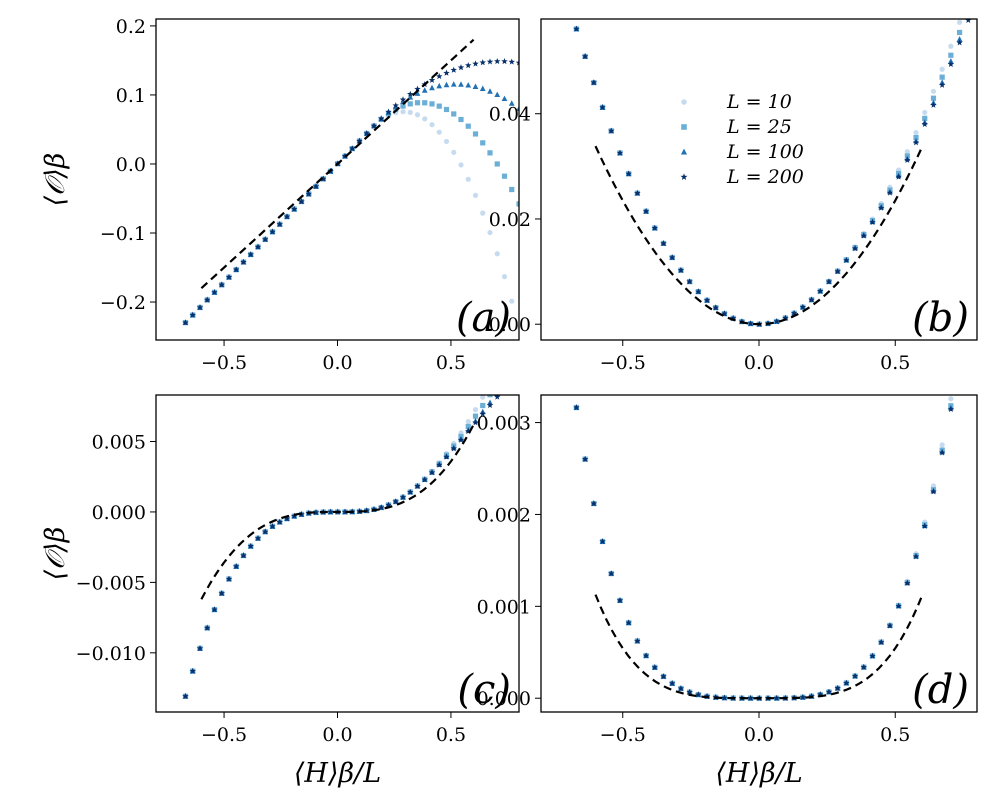 The image size is (997, 810). Describe the element at coordinates (765, 177) in the screenshot. I see `legend-entry: L = 200` at that location.